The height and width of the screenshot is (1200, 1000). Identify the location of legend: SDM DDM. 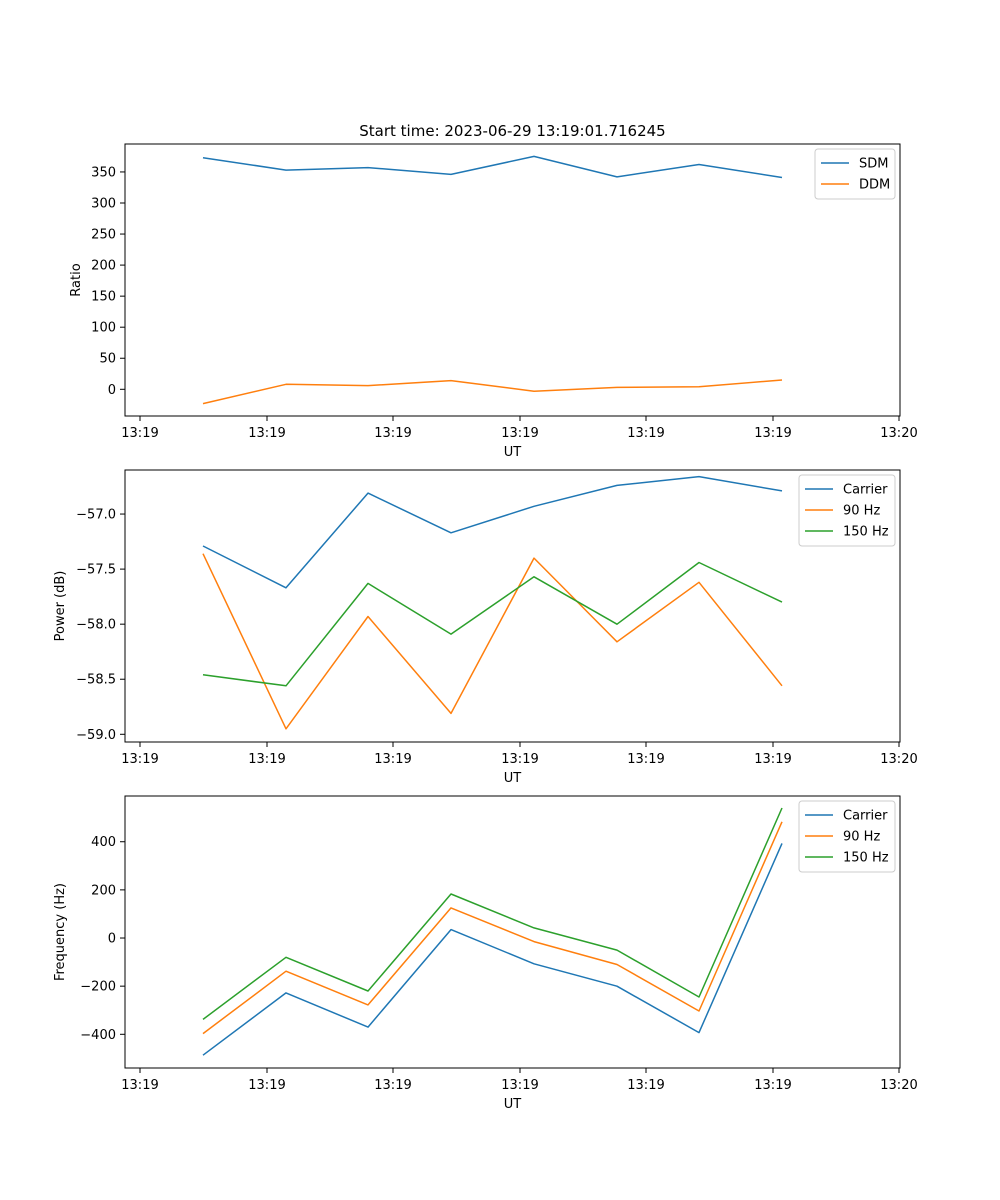
(855, 174).